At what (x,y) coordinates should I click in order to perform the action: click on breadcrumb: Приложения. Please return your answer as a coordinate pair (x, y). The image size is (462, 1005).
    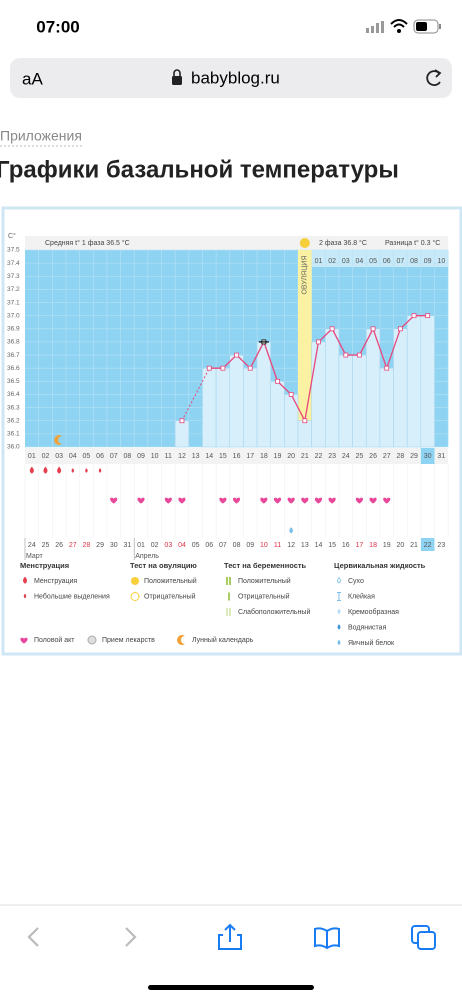
    Looking at the image, I should click on (41, 136).